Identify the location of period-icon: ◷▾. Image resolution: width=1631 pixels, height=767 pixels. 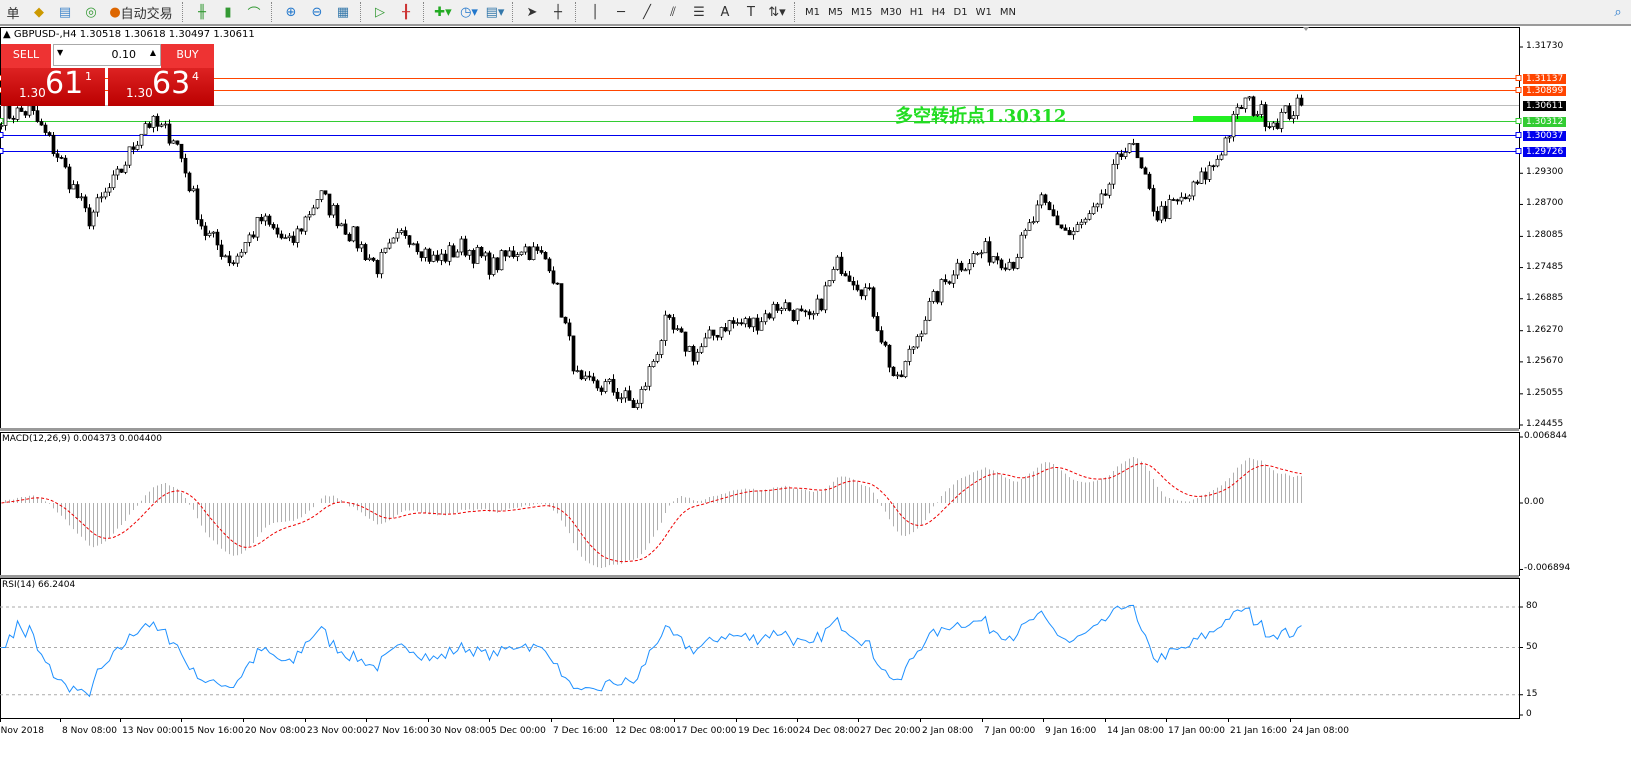
(469, 12).